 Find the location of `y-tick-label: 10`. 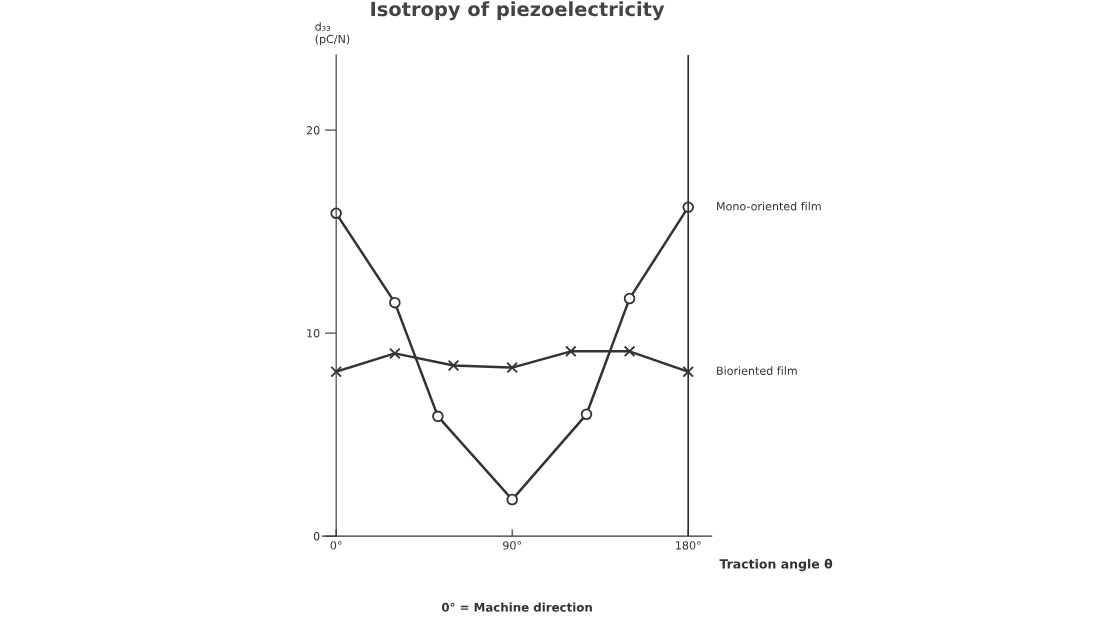

y-tick-label: 10 is located at coordinates (313, 333).